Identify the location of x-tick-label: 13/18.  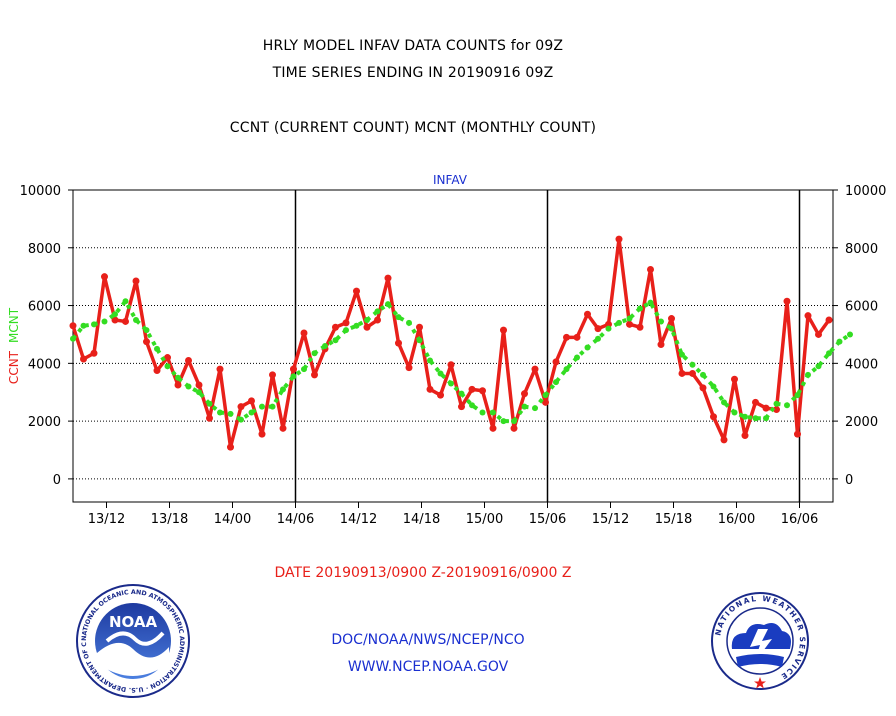
(169, 519).